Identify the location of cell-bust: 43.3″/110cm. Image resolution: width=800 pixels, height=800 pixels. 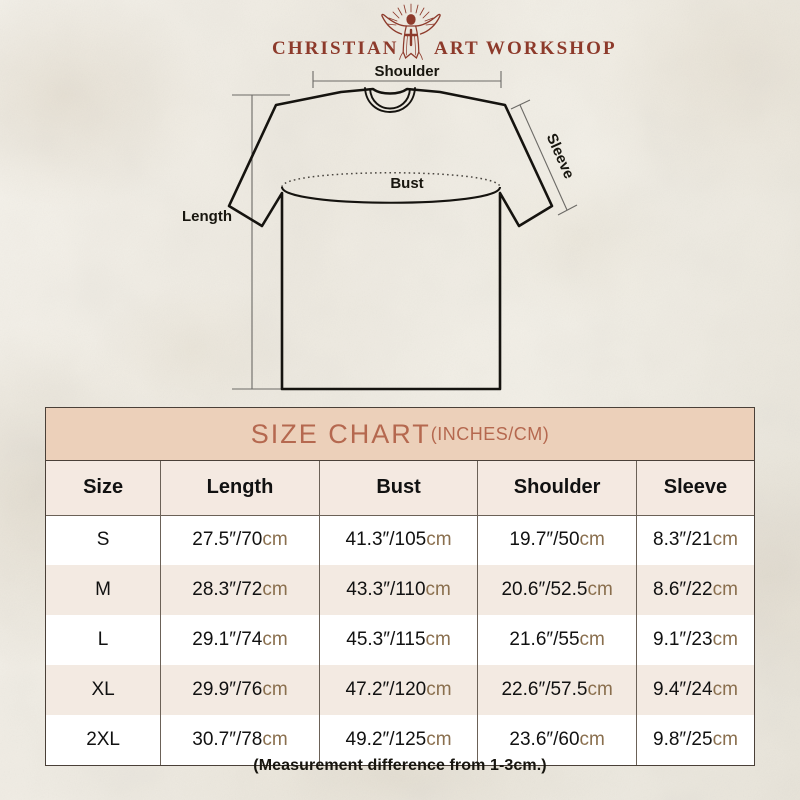
(399, 590).